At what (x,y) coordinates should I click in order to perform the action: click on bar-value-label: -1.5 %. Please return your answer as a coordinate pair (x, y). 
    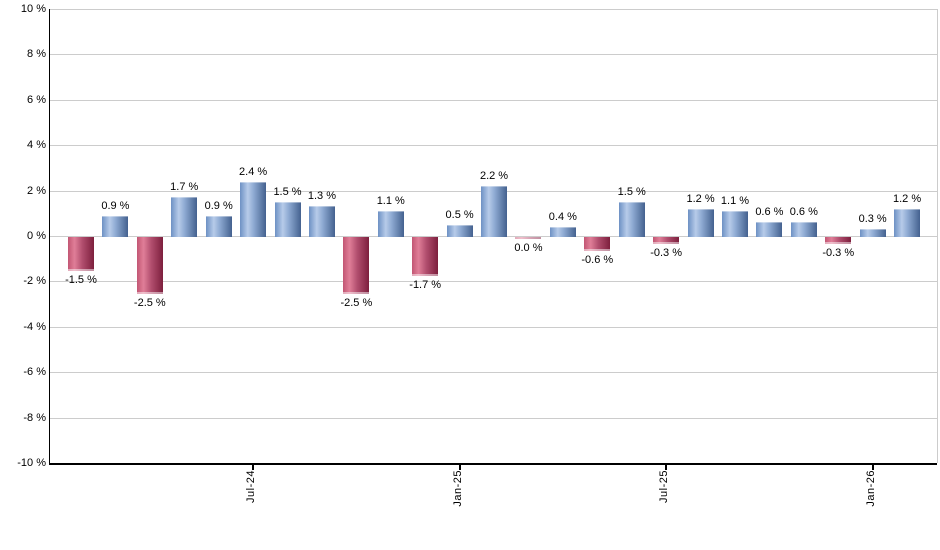
    Looking at the image, I should click on (81, 280).